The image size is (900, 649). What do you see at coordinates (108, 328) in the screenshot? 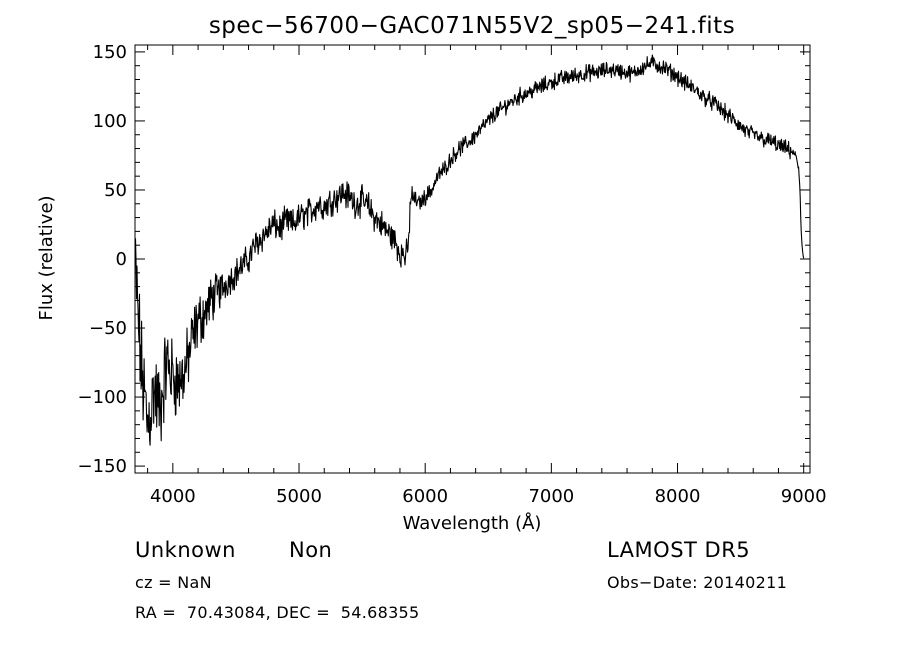
I see `y-tick-label: −50` at bounding box center [108, 328].